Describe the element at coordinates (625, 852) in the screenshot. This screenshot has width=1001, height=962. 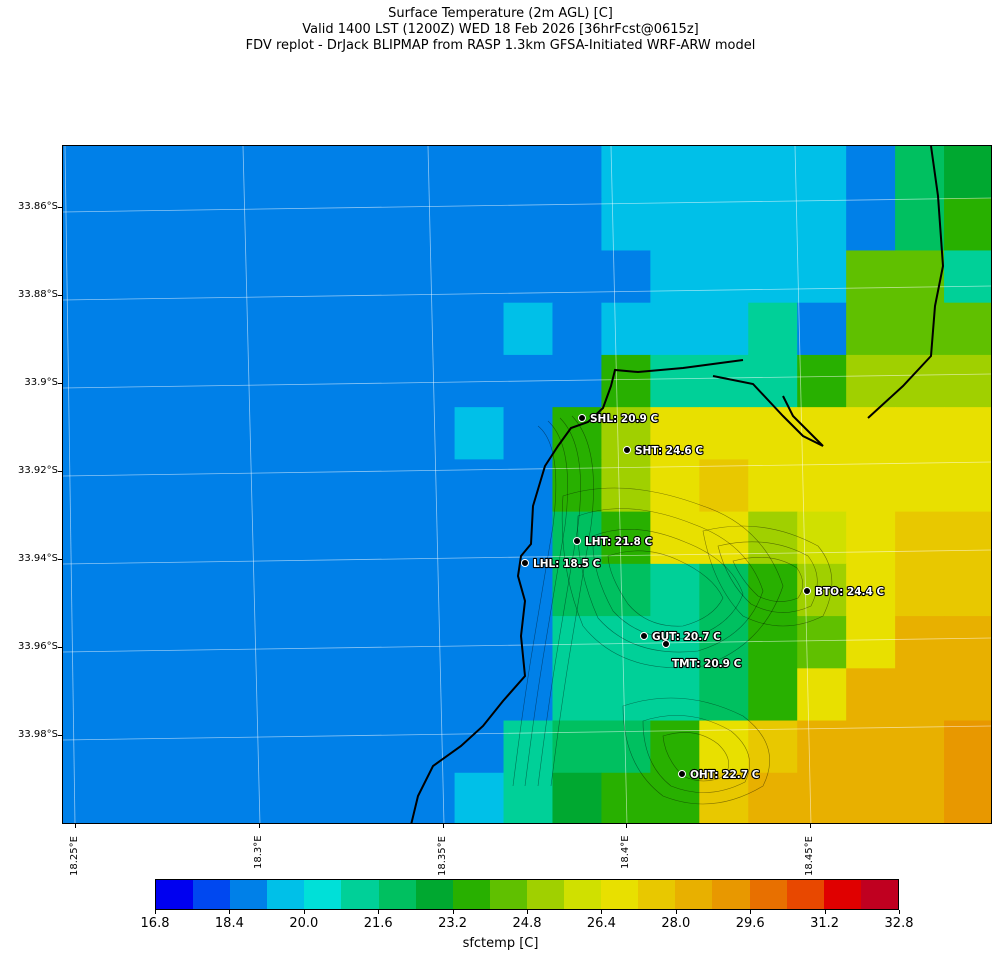
I see `longitude-label: 18.4°E` at that location.